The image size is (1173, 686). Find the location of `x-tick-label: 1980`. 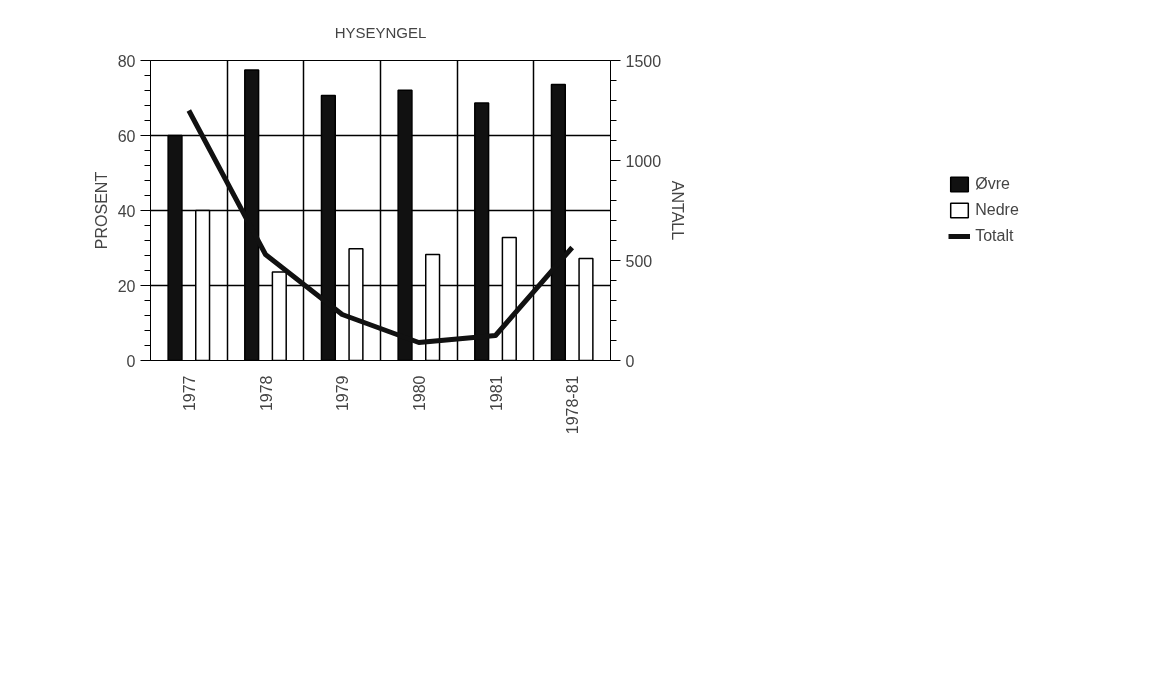

x-tick-label: 1980 is located at coordinates (419, 393).